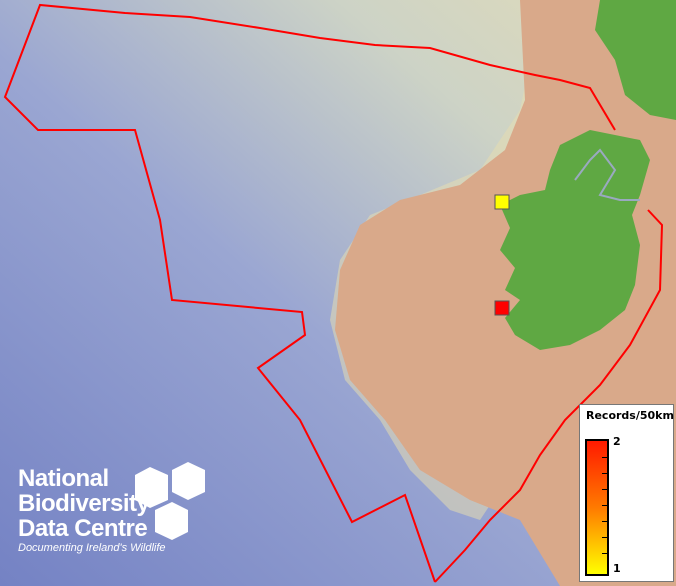  I want to click on logo-hexagon-icons, so click(170, 501).